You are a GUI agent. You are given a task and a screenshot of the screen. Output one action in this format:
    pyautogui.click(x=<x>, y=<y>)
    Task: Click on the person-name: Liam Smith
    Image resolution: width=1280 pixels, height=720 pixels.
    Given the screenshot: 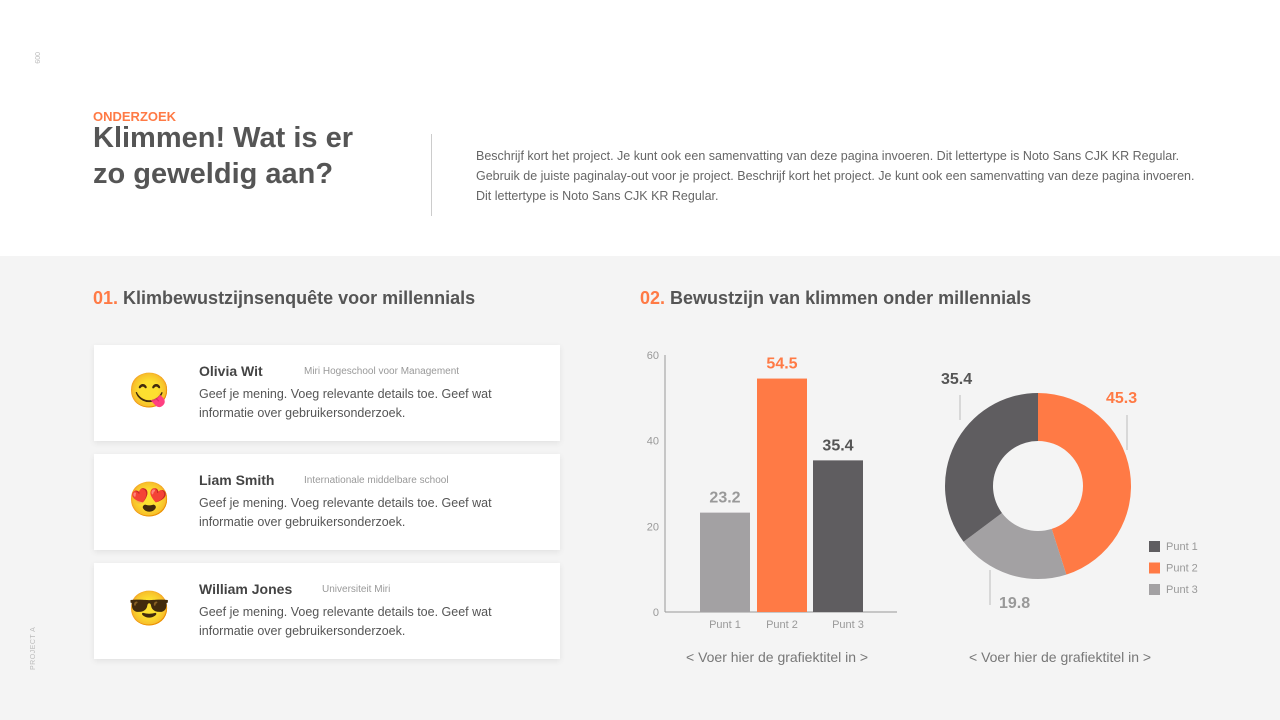 What is the action you would take?
    pyautogui.click(x=237, y=480)
    